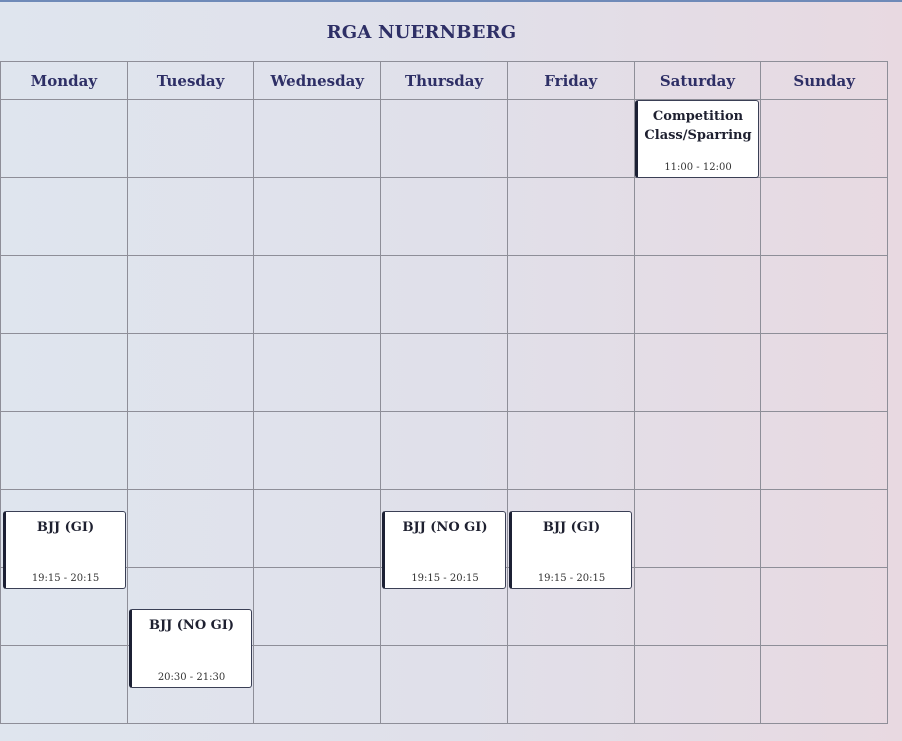 This screenshot has width=902, height=741. What do you see at coordinates (421, 32) in the screenshot?
I see `page-title: RGA NUERNBERG` at bounding box center [421, 32].